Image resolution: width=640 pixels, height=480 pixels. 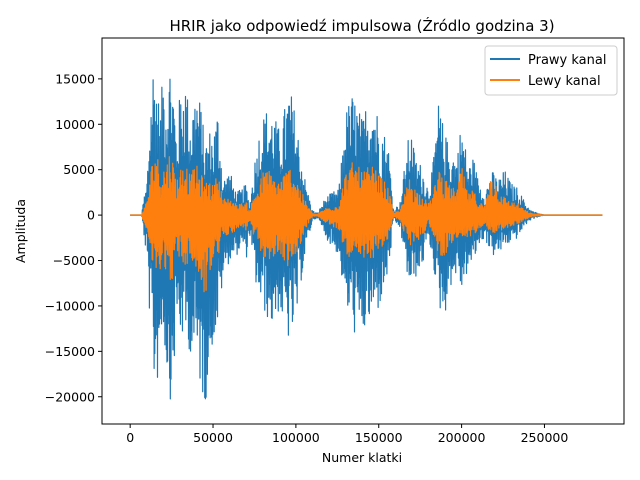 I want to click on y-tick-label: −15000, so click(x=70, y=351).